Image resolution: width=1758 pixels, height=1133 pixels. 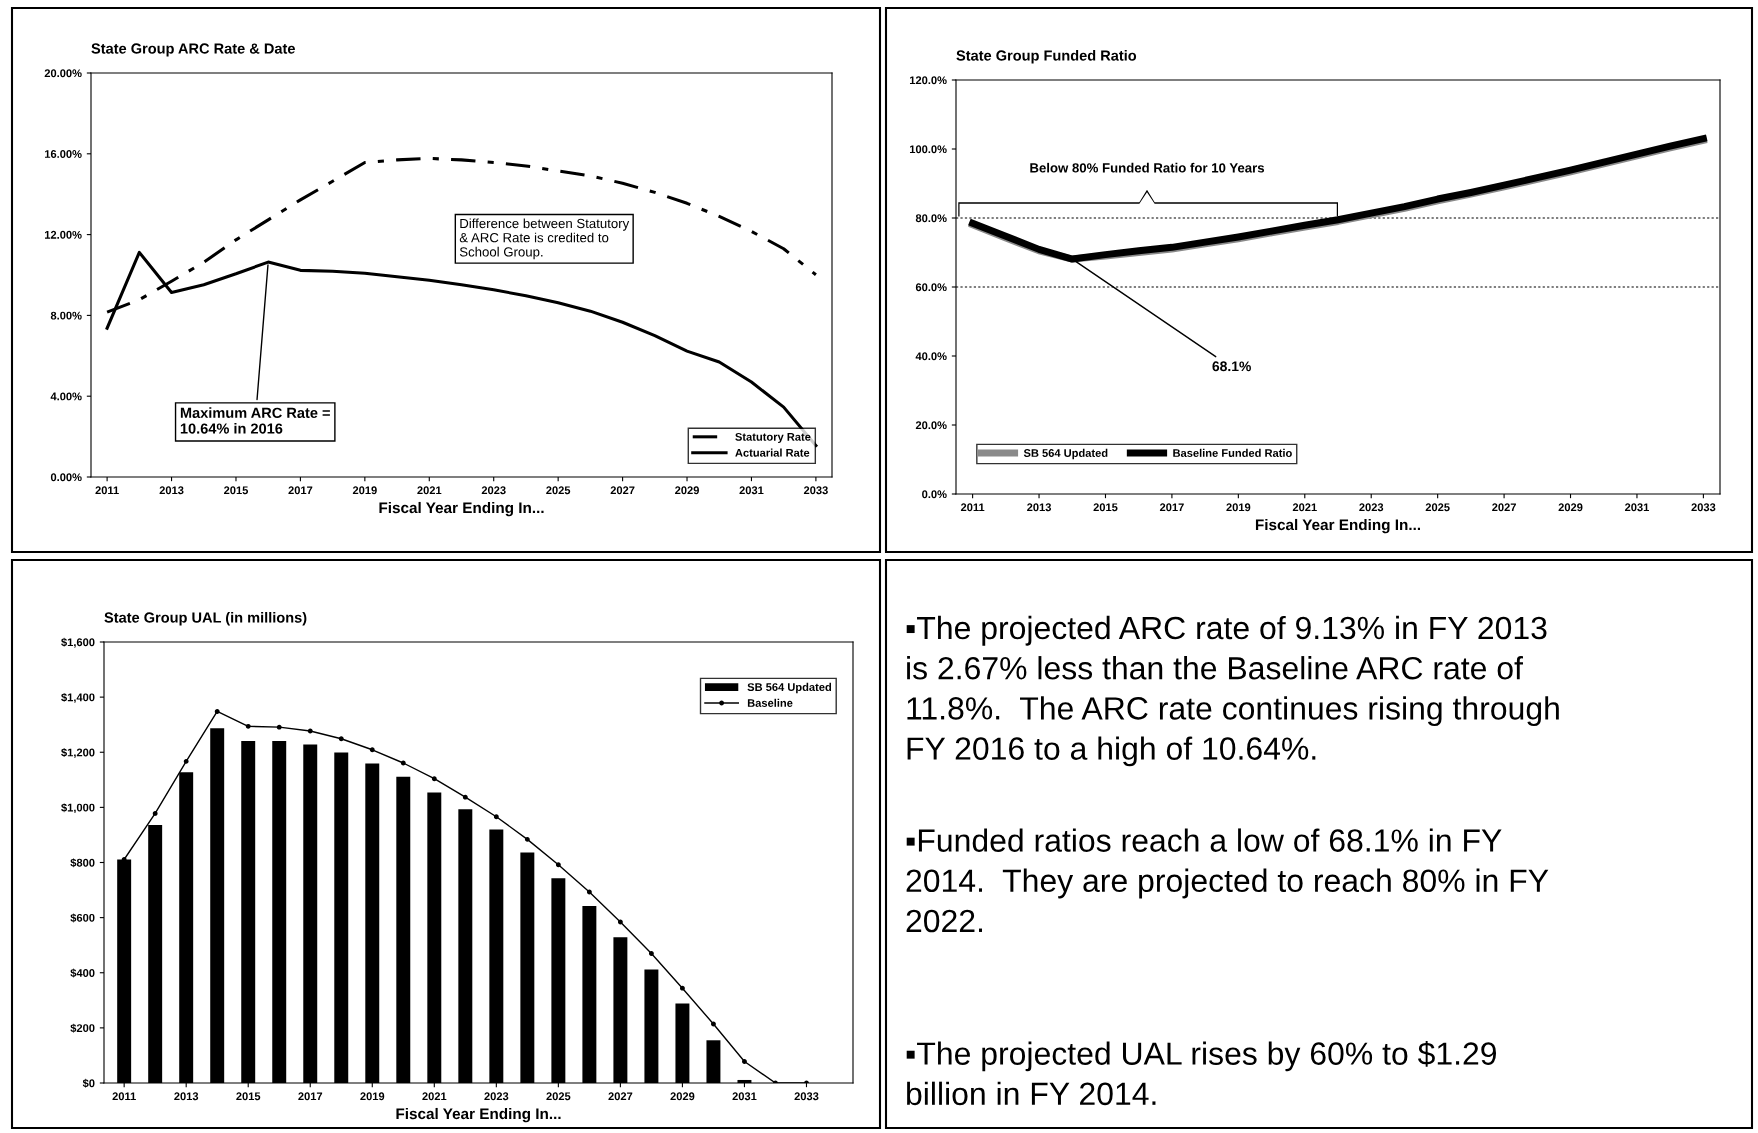 I want to click on y-tick-label: 12.00%, so click(x=63, y=234).